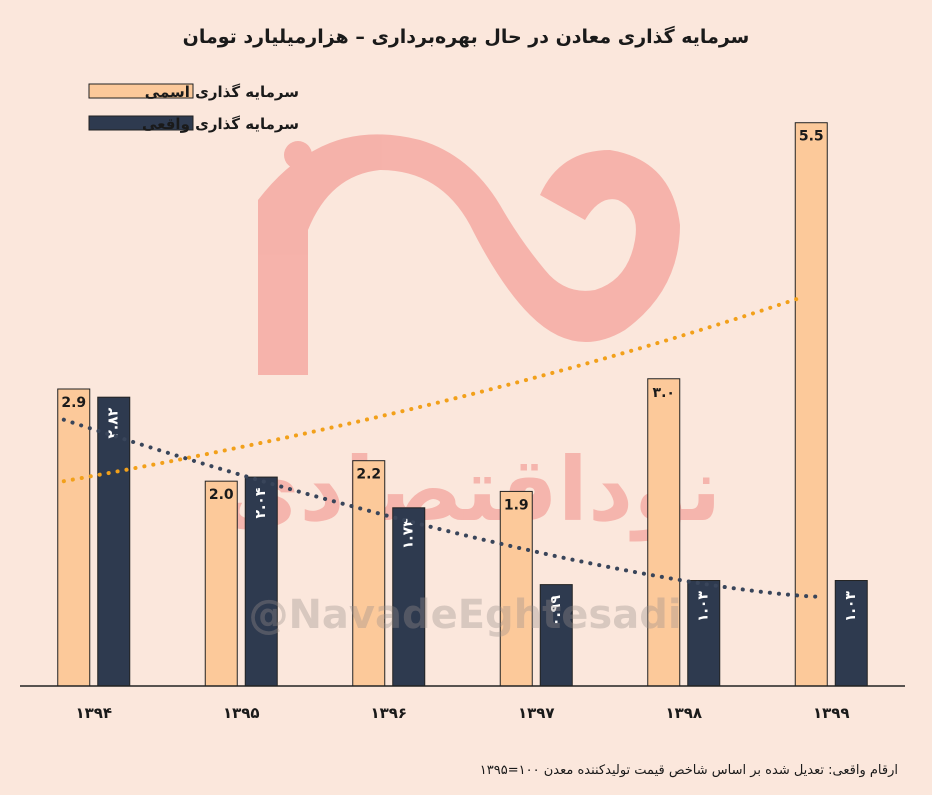 This screenshot has height=795, width=932. I want to click on watermark-handle: @NavadeEghtesadi, so click(464, 615).